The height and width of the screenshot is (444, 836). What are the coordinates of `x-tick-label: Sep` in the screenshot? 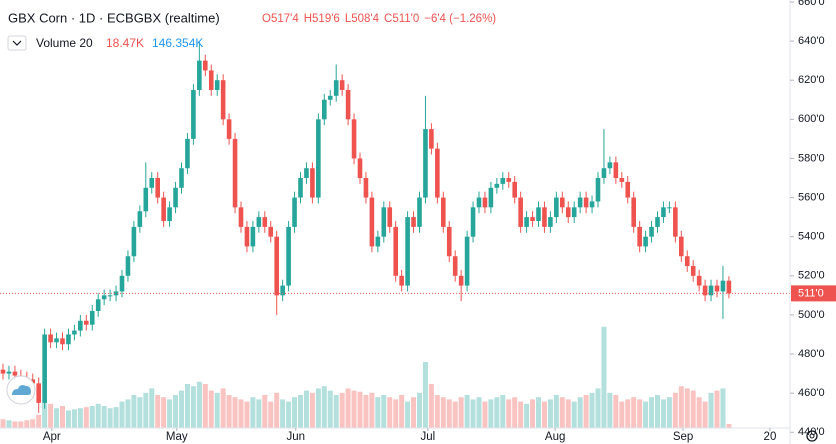 It's located at (683, 437).